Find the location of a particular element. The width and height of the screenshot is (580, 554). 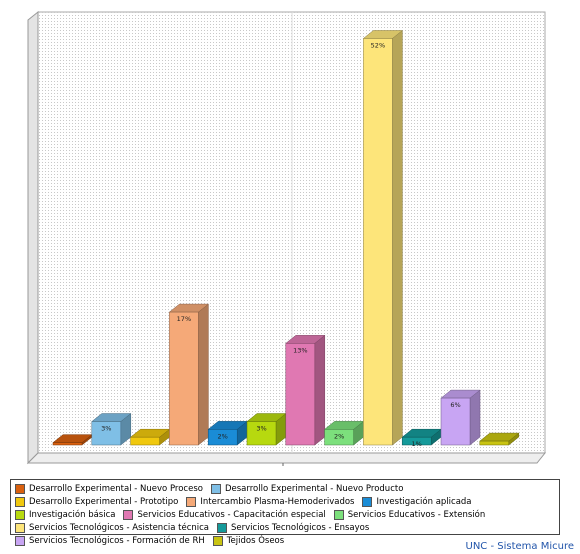

legend-item: Intercambio Plasma-Hemoderivados is located at coordinates (270, 502).